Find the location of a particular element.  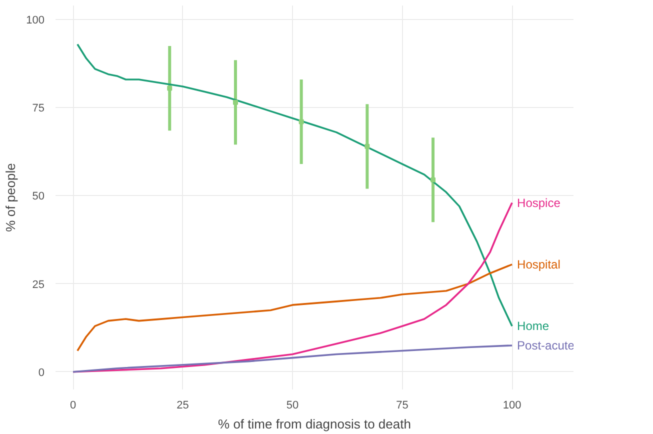

y-tick-label: 100 is located at coordinates (35, 20).